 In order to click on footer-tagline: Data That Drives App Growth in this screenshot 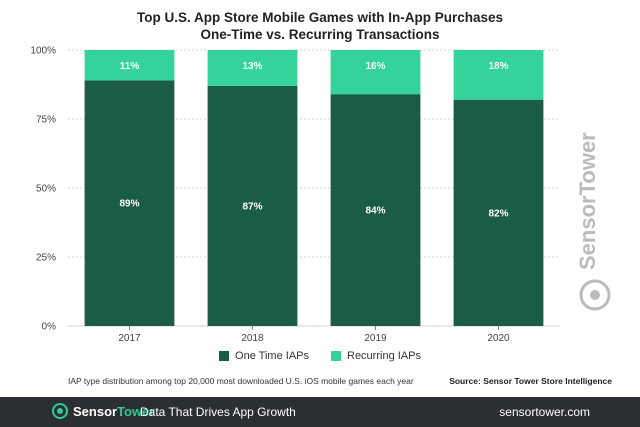, I will do `click(218, 412)`.